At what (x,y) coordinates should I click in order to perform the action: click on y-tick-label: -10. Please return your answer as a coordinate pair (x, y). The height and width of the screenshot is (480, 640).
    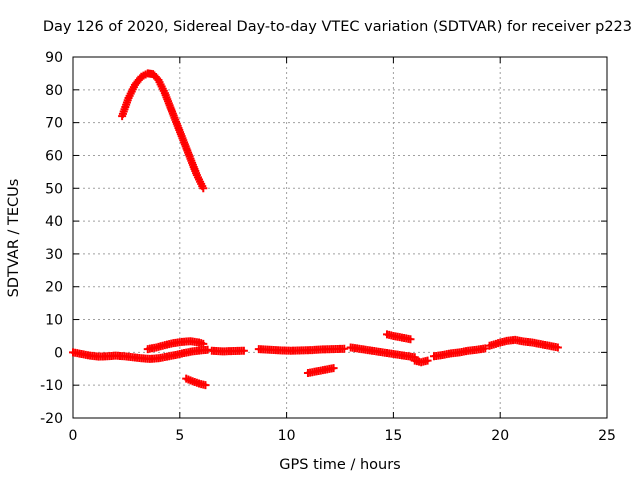
    Looking at the image, I should click on (51, 386).